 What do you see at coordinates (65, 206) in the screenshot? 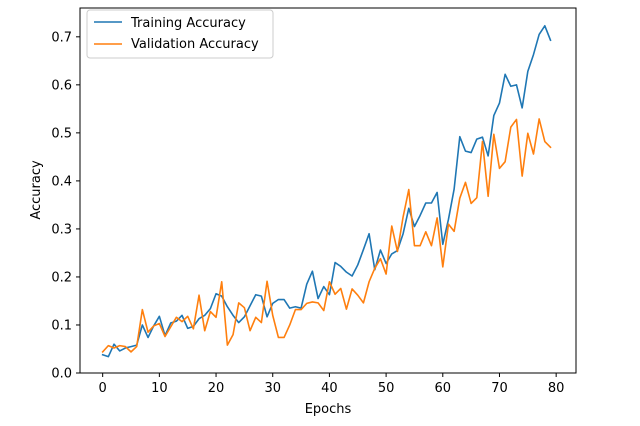
I see `y-axis: 0.0 0.1 0.2 0.3 0.4 0.5 0.6 0.7` at bounding box center [65, 206].